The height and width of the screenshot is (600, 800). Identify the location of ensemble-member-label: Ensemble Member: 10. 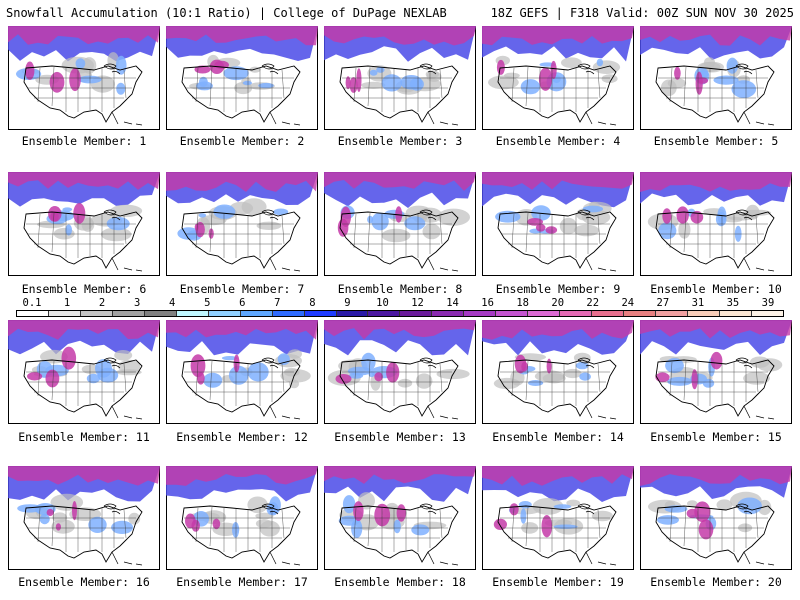
(716, 289).